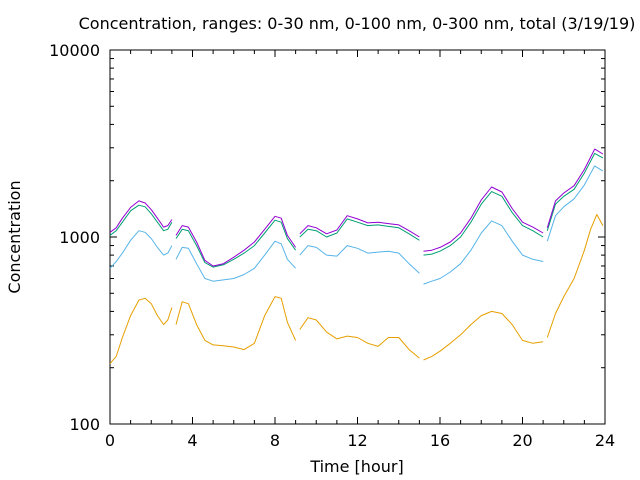 This screenshot has width=640, height=480. Describe the element at coordinates (522, 440) in the screenshot. I see `x-tick-label: 20` at that location.